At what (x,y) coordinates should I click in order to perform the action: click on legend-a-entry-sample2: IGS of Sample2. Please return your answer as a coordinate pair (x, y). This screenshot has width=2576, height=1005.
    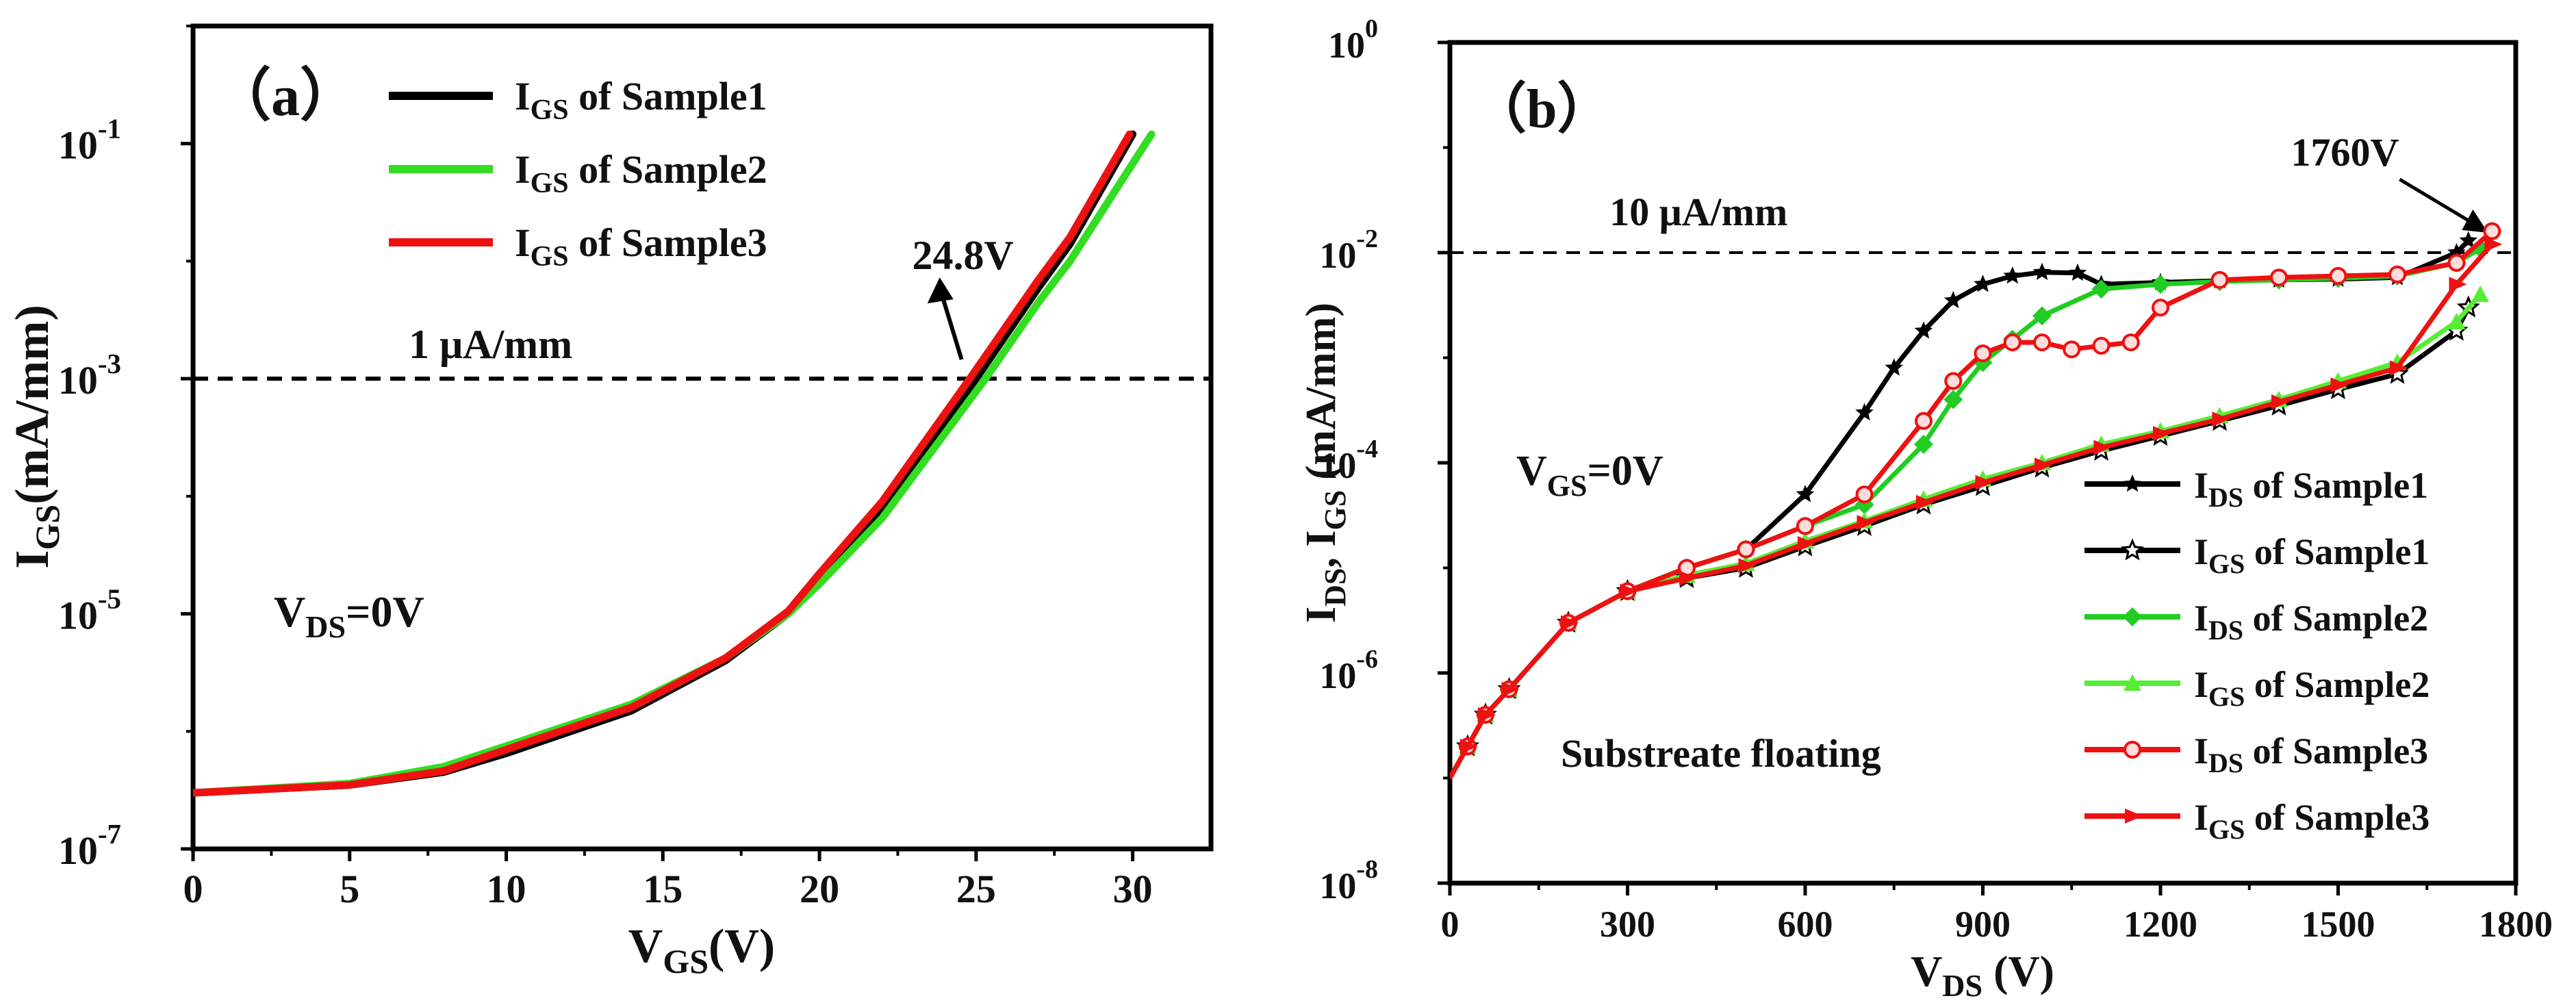
    Looking at the image, I should click on (641, 173).